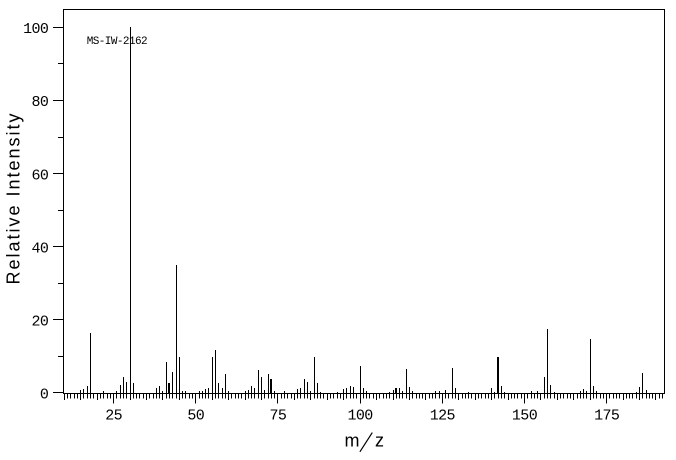 Image resolution: width=676 pixels, height=460 pixels. Describe the element at coordinates (379, 441) in the screenshot. I see `svg-text: z` at that location.